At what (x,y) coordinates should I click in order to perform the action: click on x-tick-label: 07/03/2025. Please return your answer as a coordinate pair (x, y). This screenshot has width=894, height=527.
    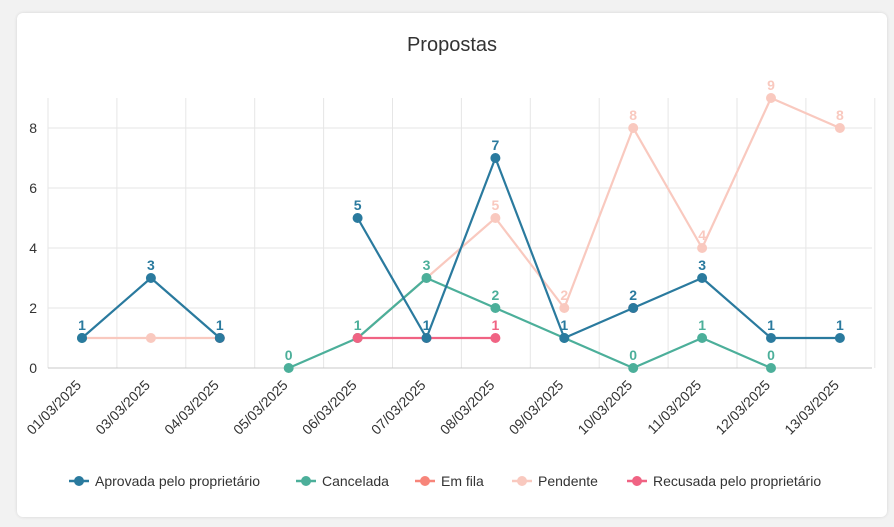
    Looking at the image, I should click on (398, 407).